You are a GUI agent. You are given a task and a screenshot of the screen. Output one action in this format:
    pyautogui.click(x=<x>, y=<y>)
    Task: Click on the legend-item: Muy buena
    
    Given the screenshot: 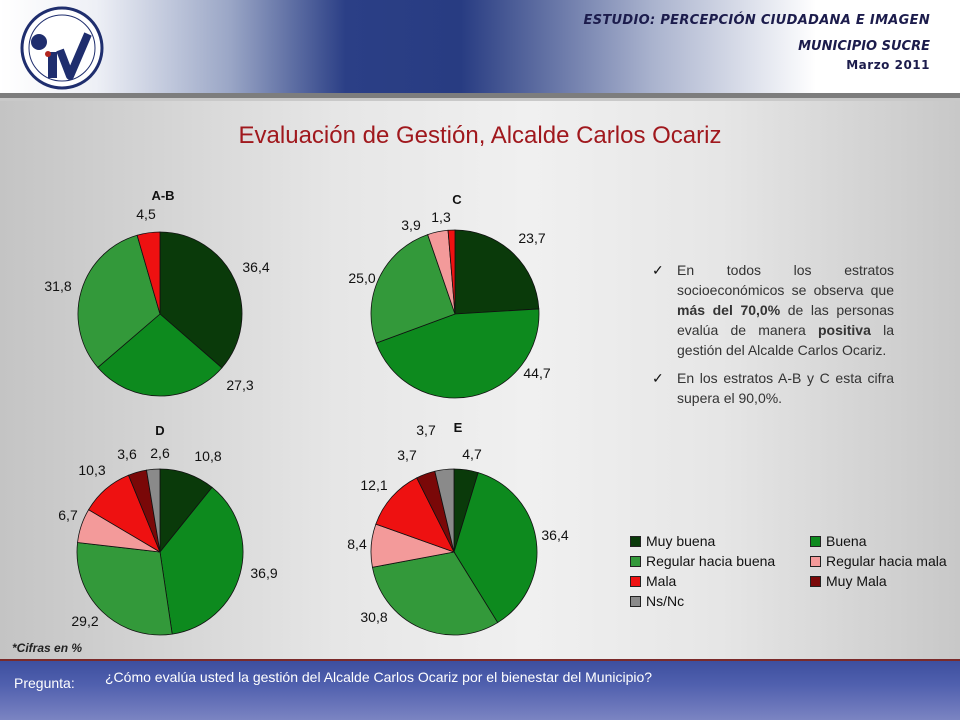 What is the action you would take?
    pyautogui.click(x=672, y=542)
    